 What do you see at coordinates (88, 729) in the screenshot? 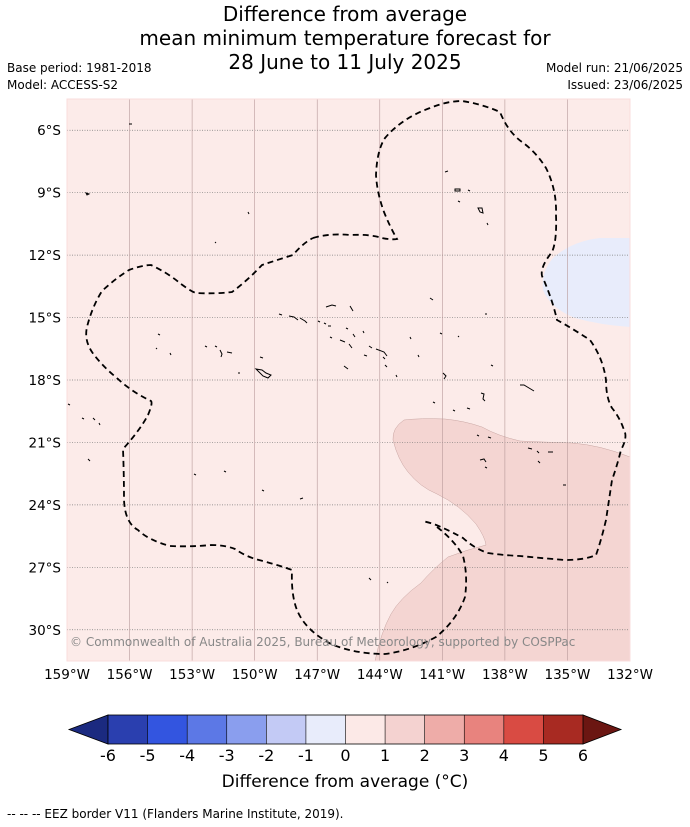
I see `colorbar-extend-low` at bounding box center [88, 729].